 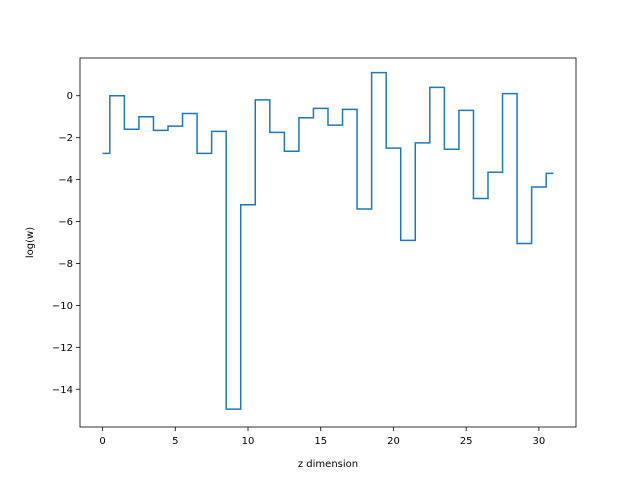 I want to click on x-tick-label: 0, so click(x=102, y=441).